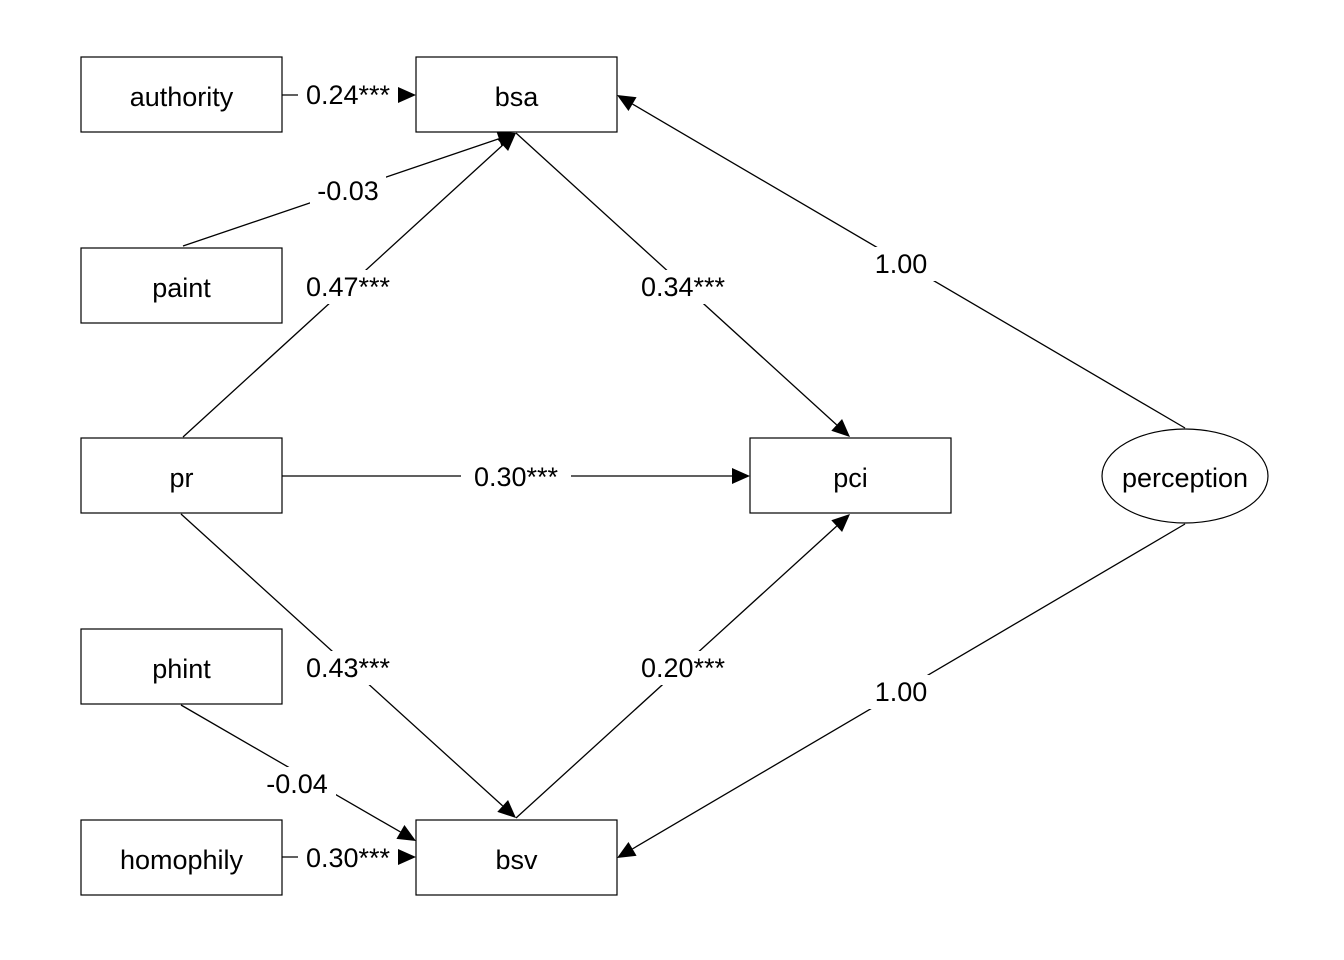  I want to click on edge-label-bg-homophily-bsv, so click(348, 858).